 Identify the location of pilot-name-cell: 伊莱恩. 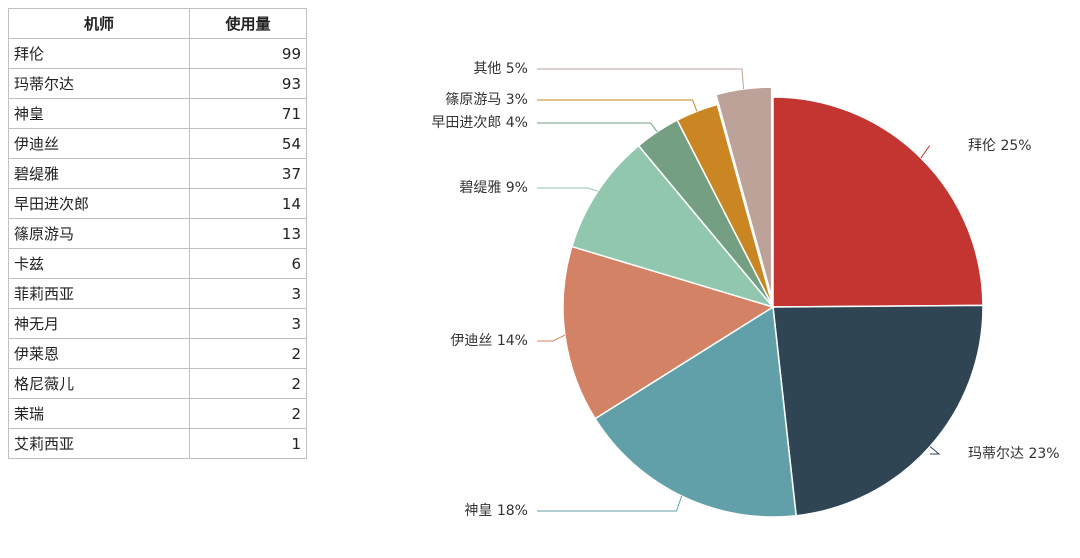
(99, 353).